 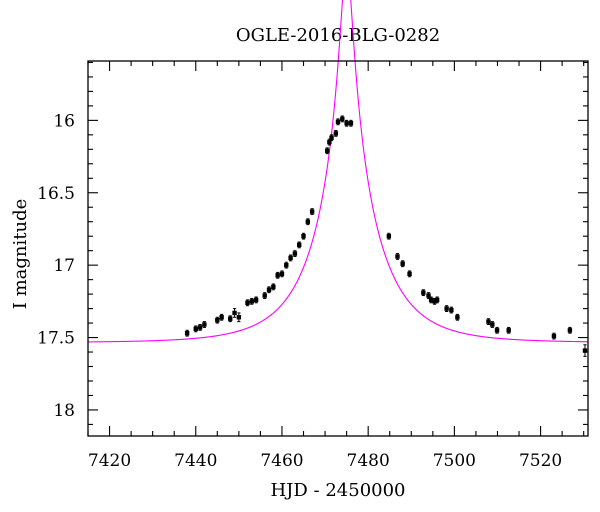 I want to click on y-tick-label: 16.5, so click(x=56, y=194).